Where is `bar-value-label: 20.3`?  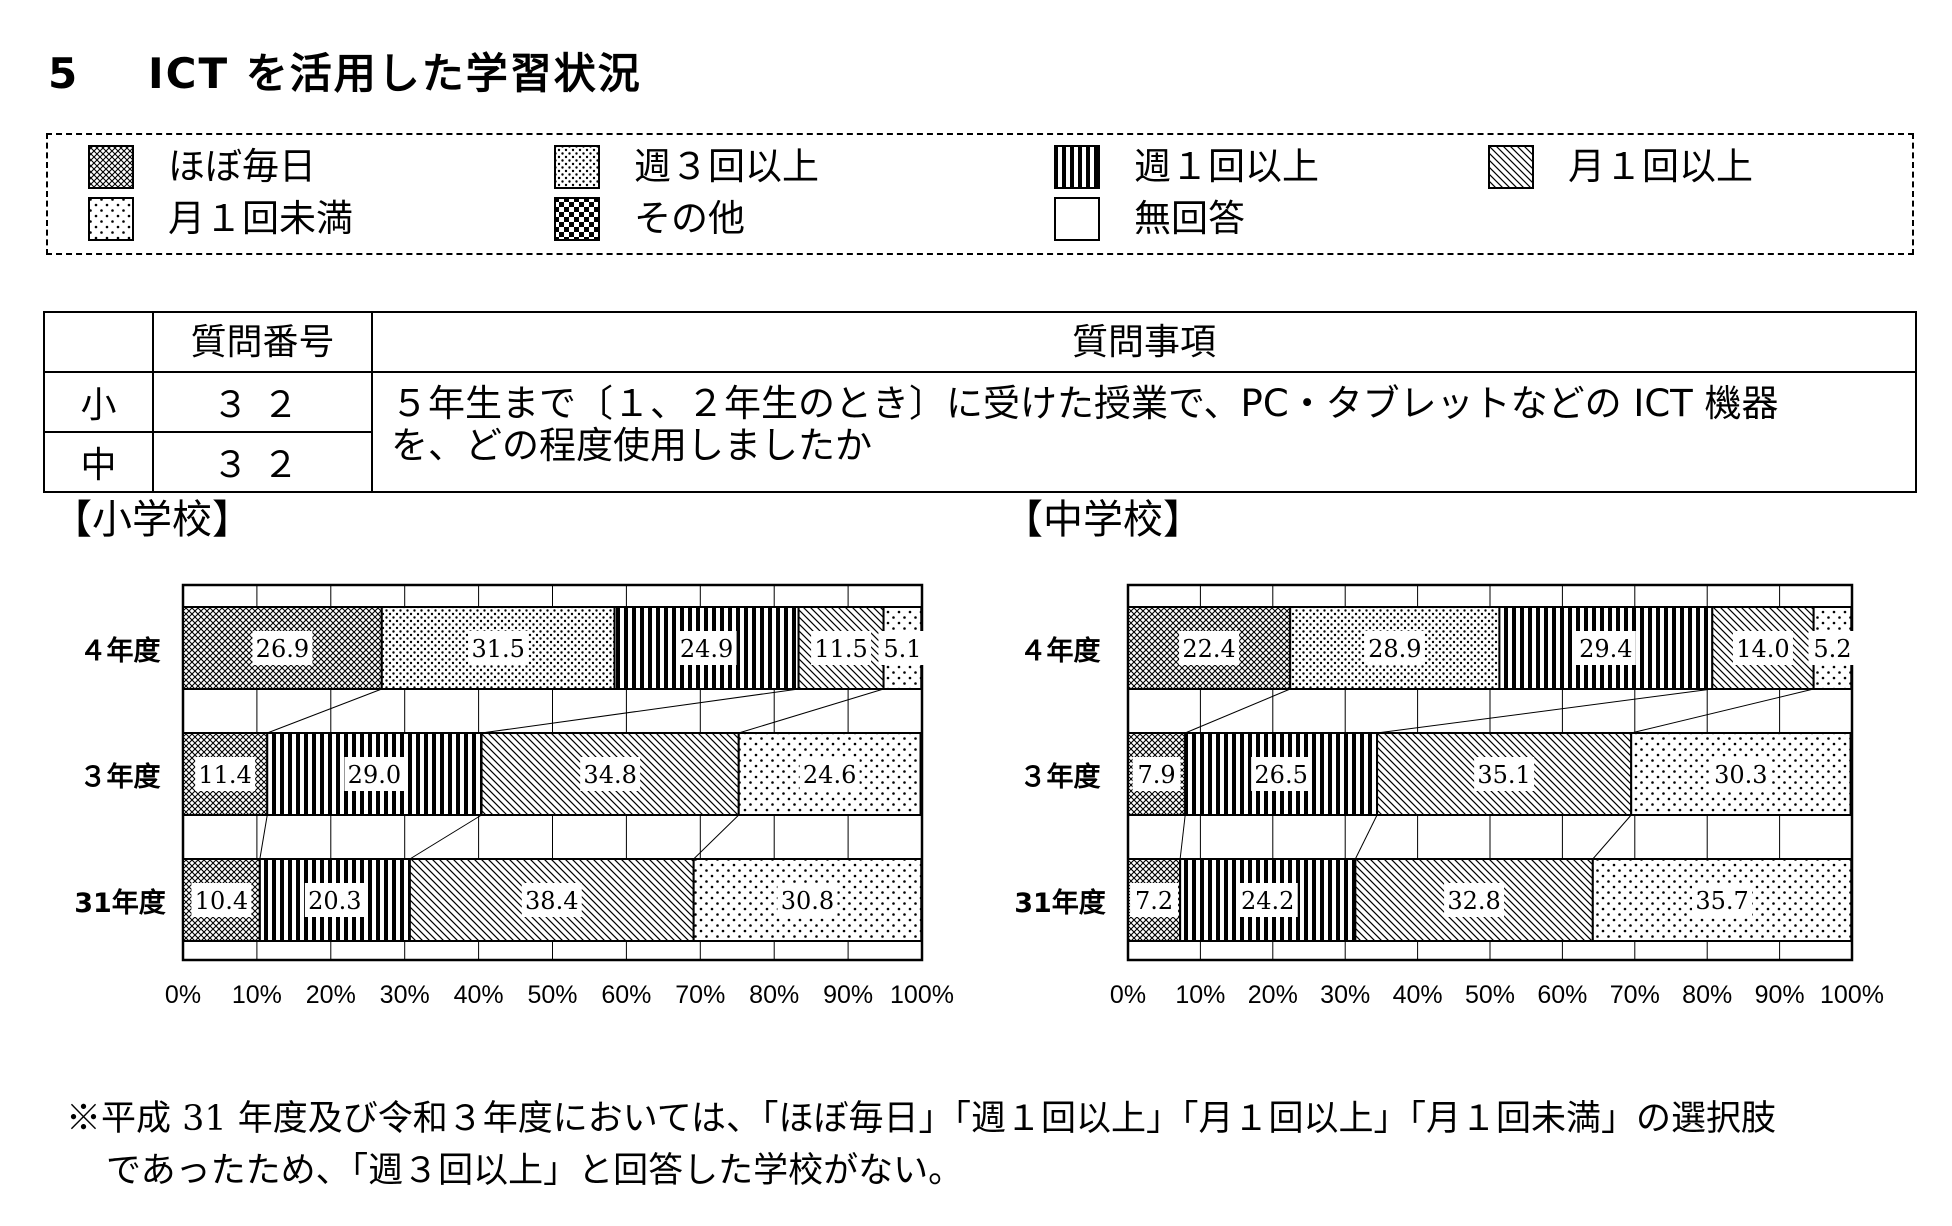
bar-value-label: 20.3 is located at coordinates (334, 901).